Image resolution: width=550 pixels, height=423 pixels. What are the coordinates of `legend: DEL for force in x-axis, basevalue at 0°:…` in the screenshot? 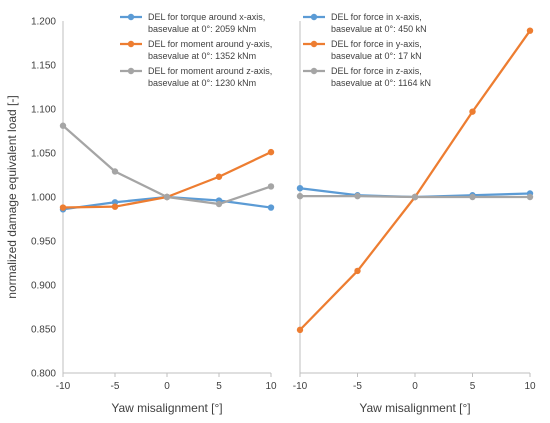 It's located at (367, 50).